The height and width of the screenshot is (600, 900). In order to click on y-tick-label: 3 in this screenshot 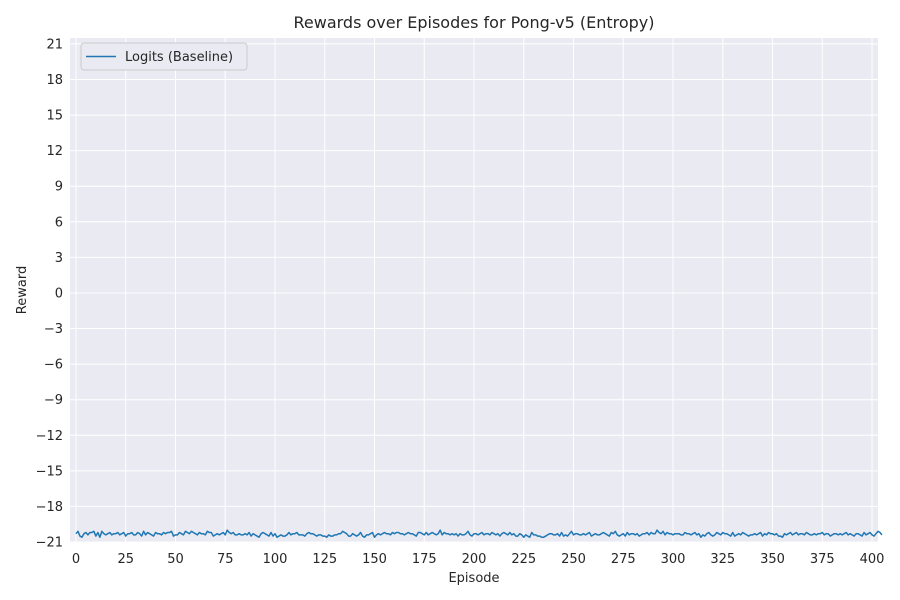, I will do `click(59, 258)`.